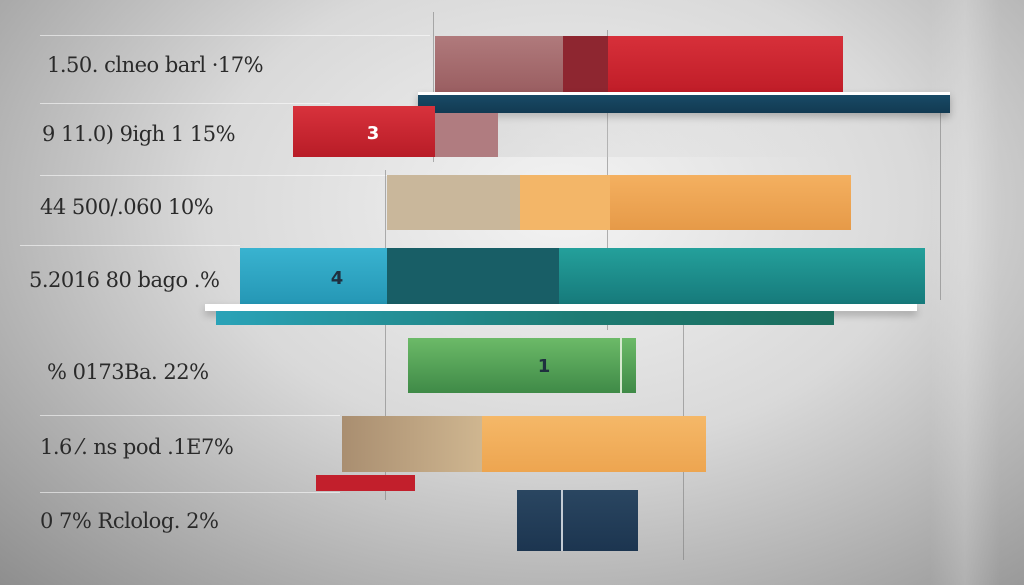 Image resolution: width=1024 pixels, height=585 pixels. I want to click on category-label: % 0173Ba. 22%, so click(128, 372).